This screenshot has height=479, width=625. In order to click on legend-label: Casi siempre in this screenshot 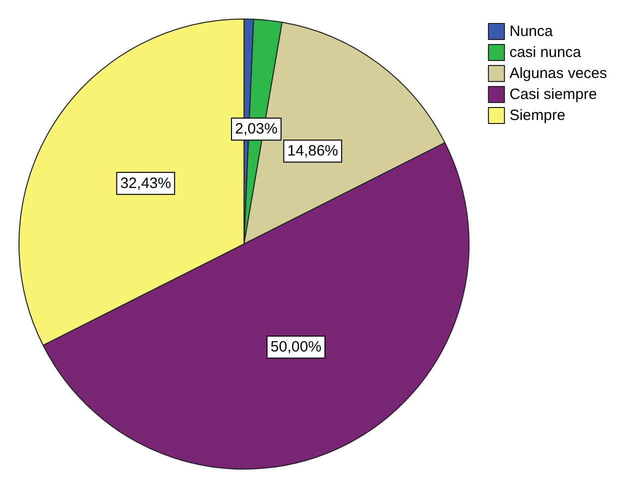, I will do `click(553, 94)`.